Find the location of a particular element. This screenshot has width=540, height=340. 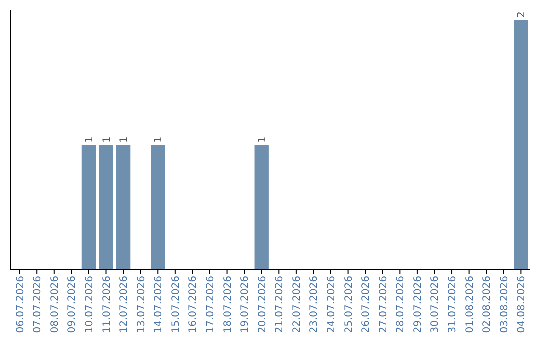

x-tick-label: 25.07.2026 is located at coordinates (349, 305).